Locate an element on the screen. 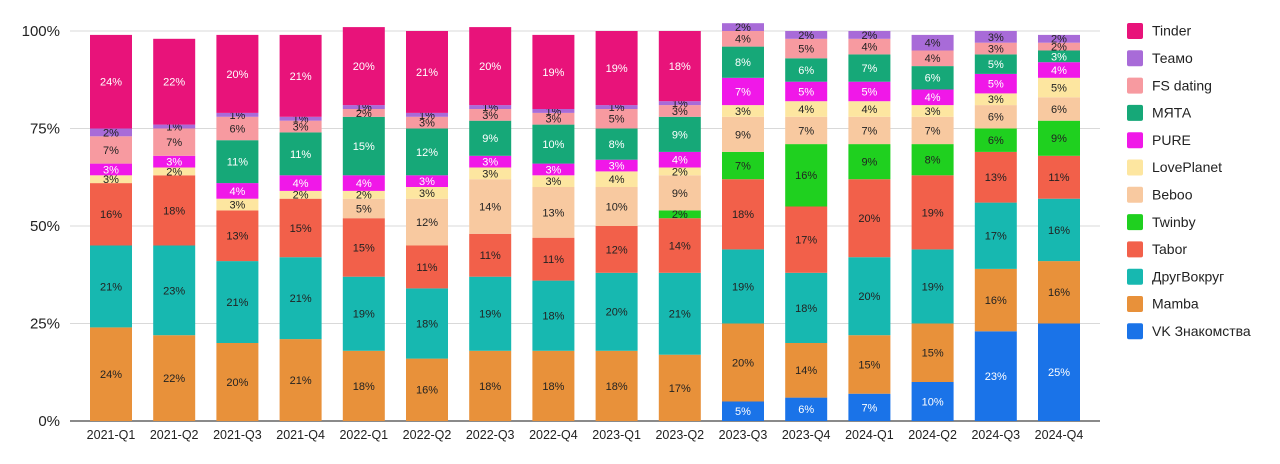  y-tick-label: 75% is located at coordinates (45, 129).